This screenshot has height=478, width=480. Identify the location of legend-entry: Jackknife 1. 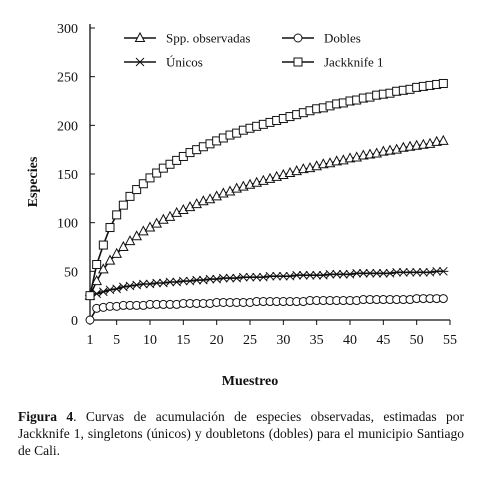
(333, 62).